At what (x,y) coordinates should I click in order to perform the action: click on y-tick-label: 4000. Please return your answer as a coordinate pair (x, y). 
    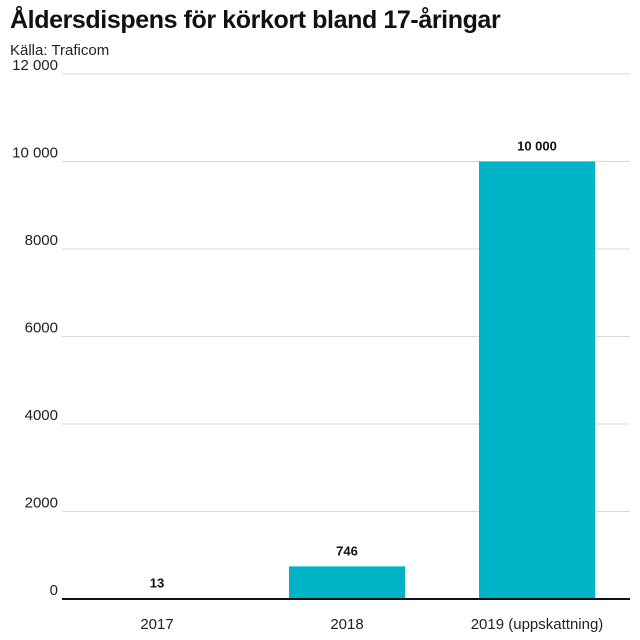
    Looking at the image, I should click on (41, 415).